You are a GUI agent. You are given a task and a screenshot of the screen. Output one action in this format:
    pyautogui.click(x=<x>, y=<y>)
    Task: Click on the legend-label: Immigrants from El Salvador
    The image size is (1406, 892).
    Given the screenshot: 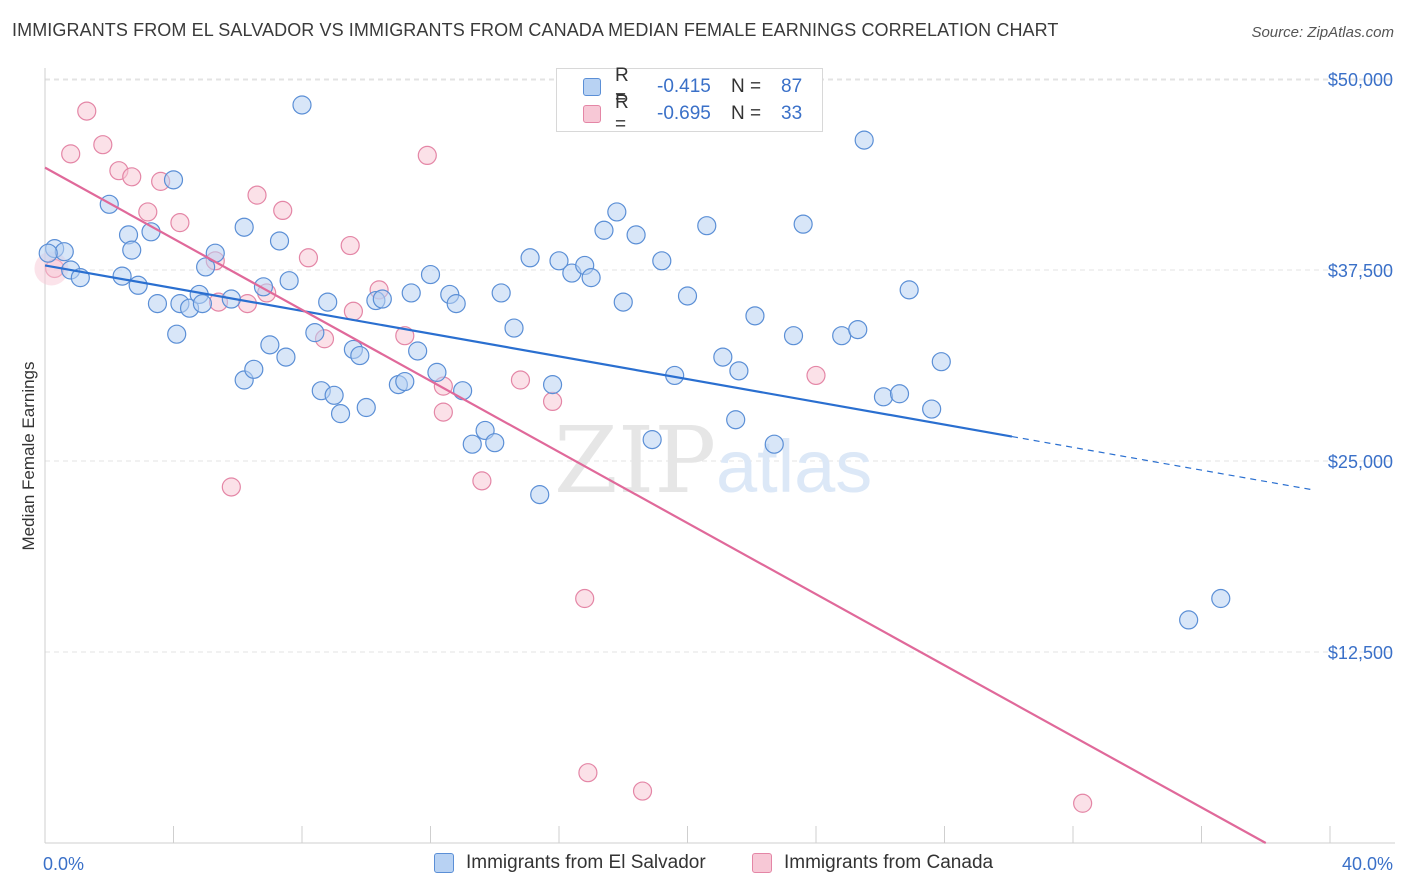 What is the action you would take?
    pyautogui.click(x=586, y=862)
    